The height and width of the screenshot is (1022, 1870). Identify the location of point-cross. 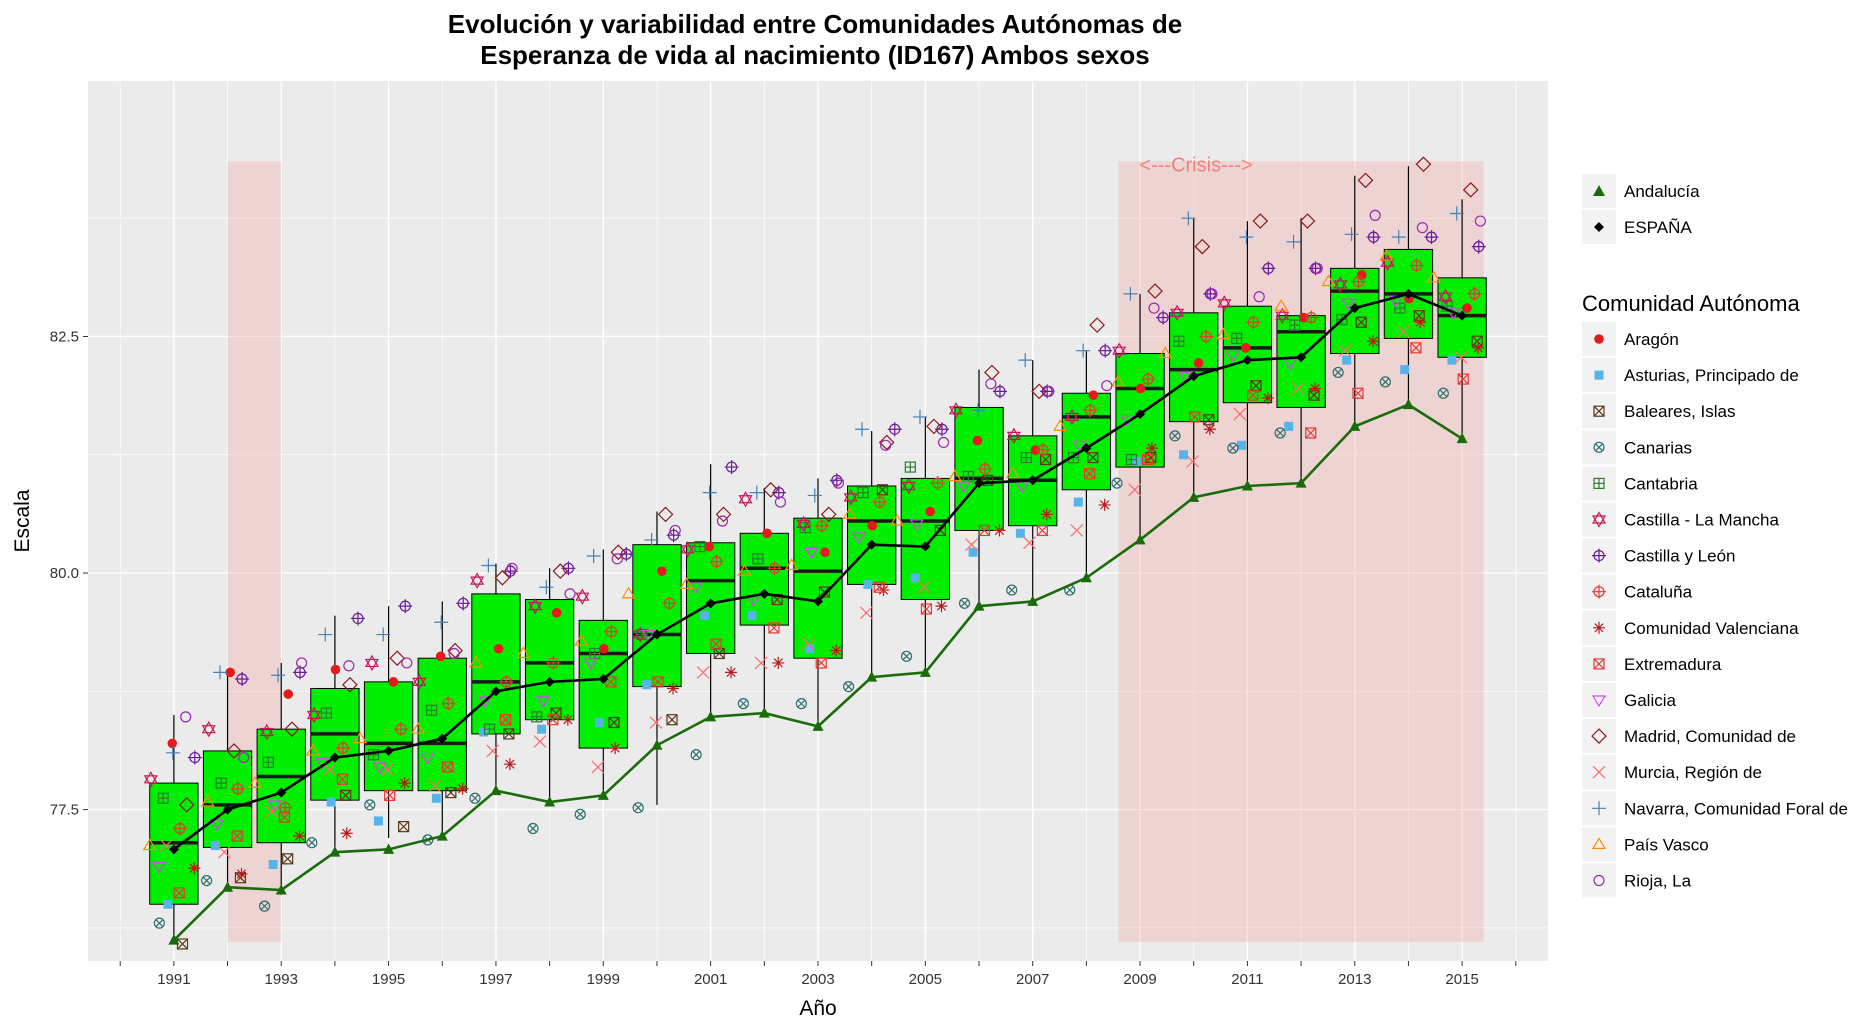
(703, 672).